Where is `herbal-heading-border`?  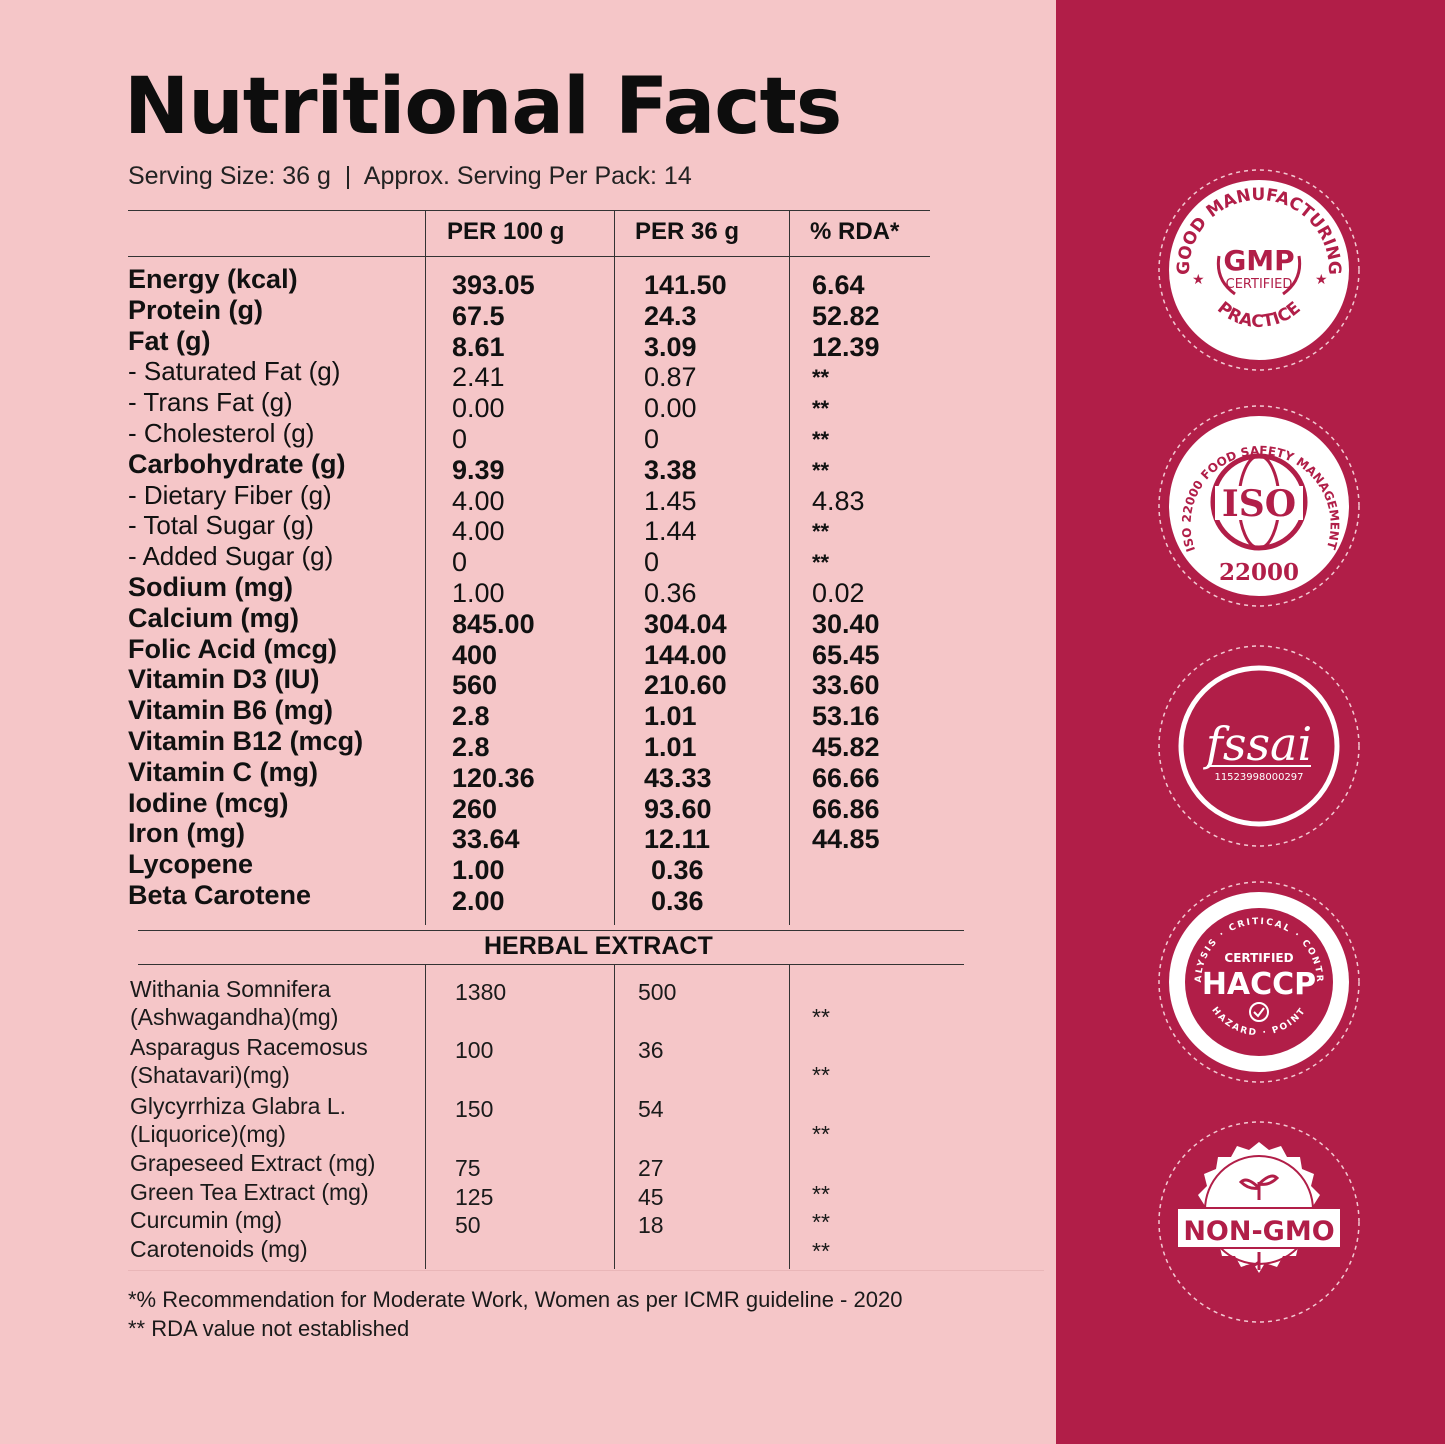 herbal-heading-border is located at coordinates (551, 964).